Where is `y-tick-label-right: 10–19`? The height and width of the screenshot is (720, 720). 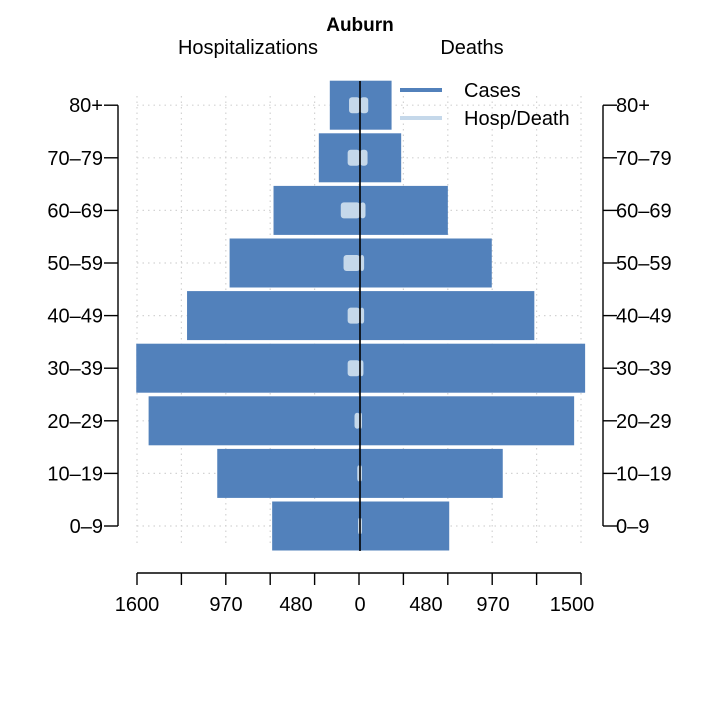
y-tick-label-right: 10–19 is located at coordinates (644, 474).